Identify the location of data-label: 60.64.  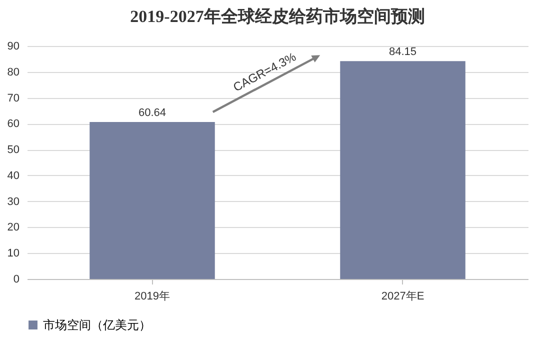
(152, 113).